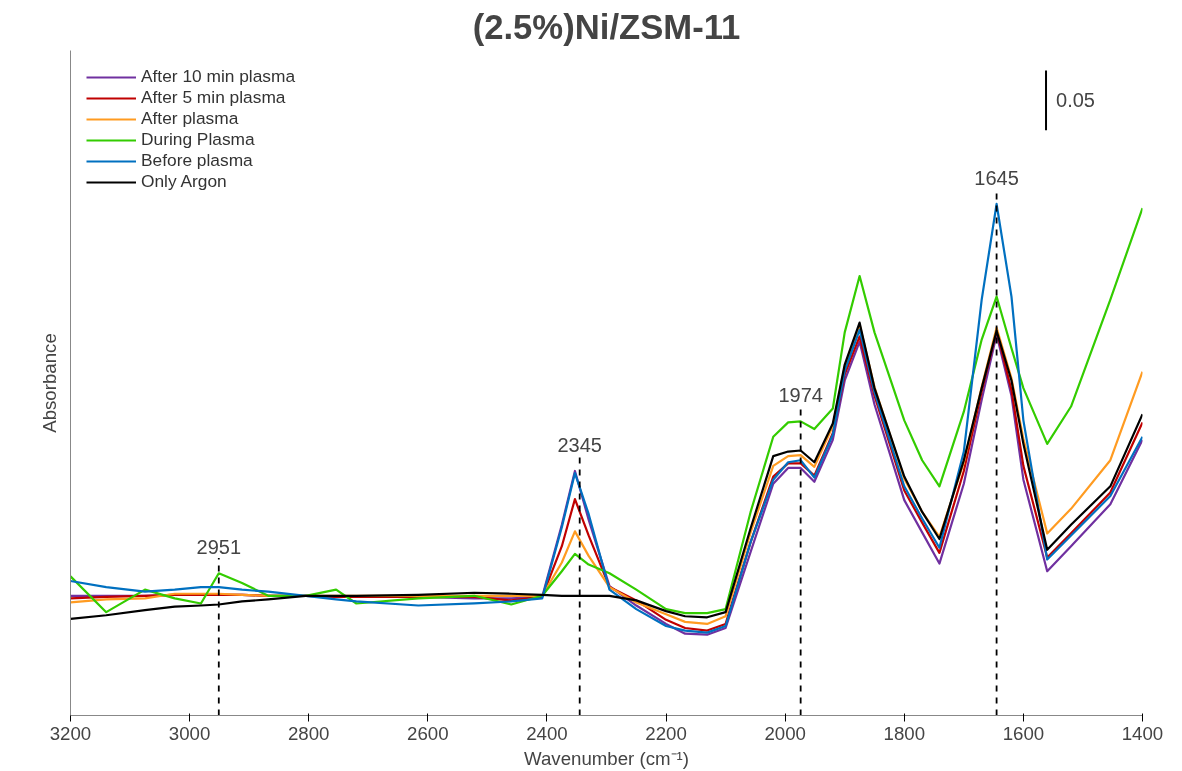  Describe the element at coordinates (579, 444) in the screenshot. I see `ref-line-label: 2345` at that location.